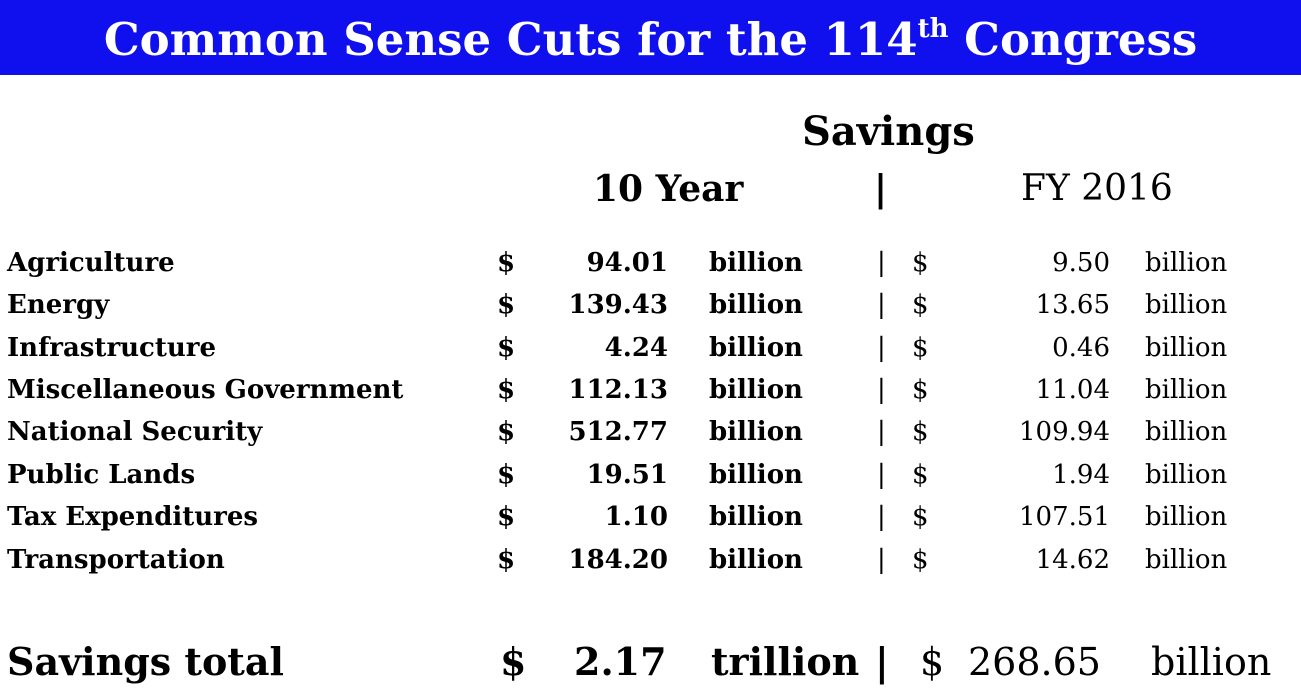 Image resolution: width=1301 pixels, height=688 pixels. Describe the element at coordinates (133, 517) in the screenshot. I see `row-category: Tax Expenditures` at that location.